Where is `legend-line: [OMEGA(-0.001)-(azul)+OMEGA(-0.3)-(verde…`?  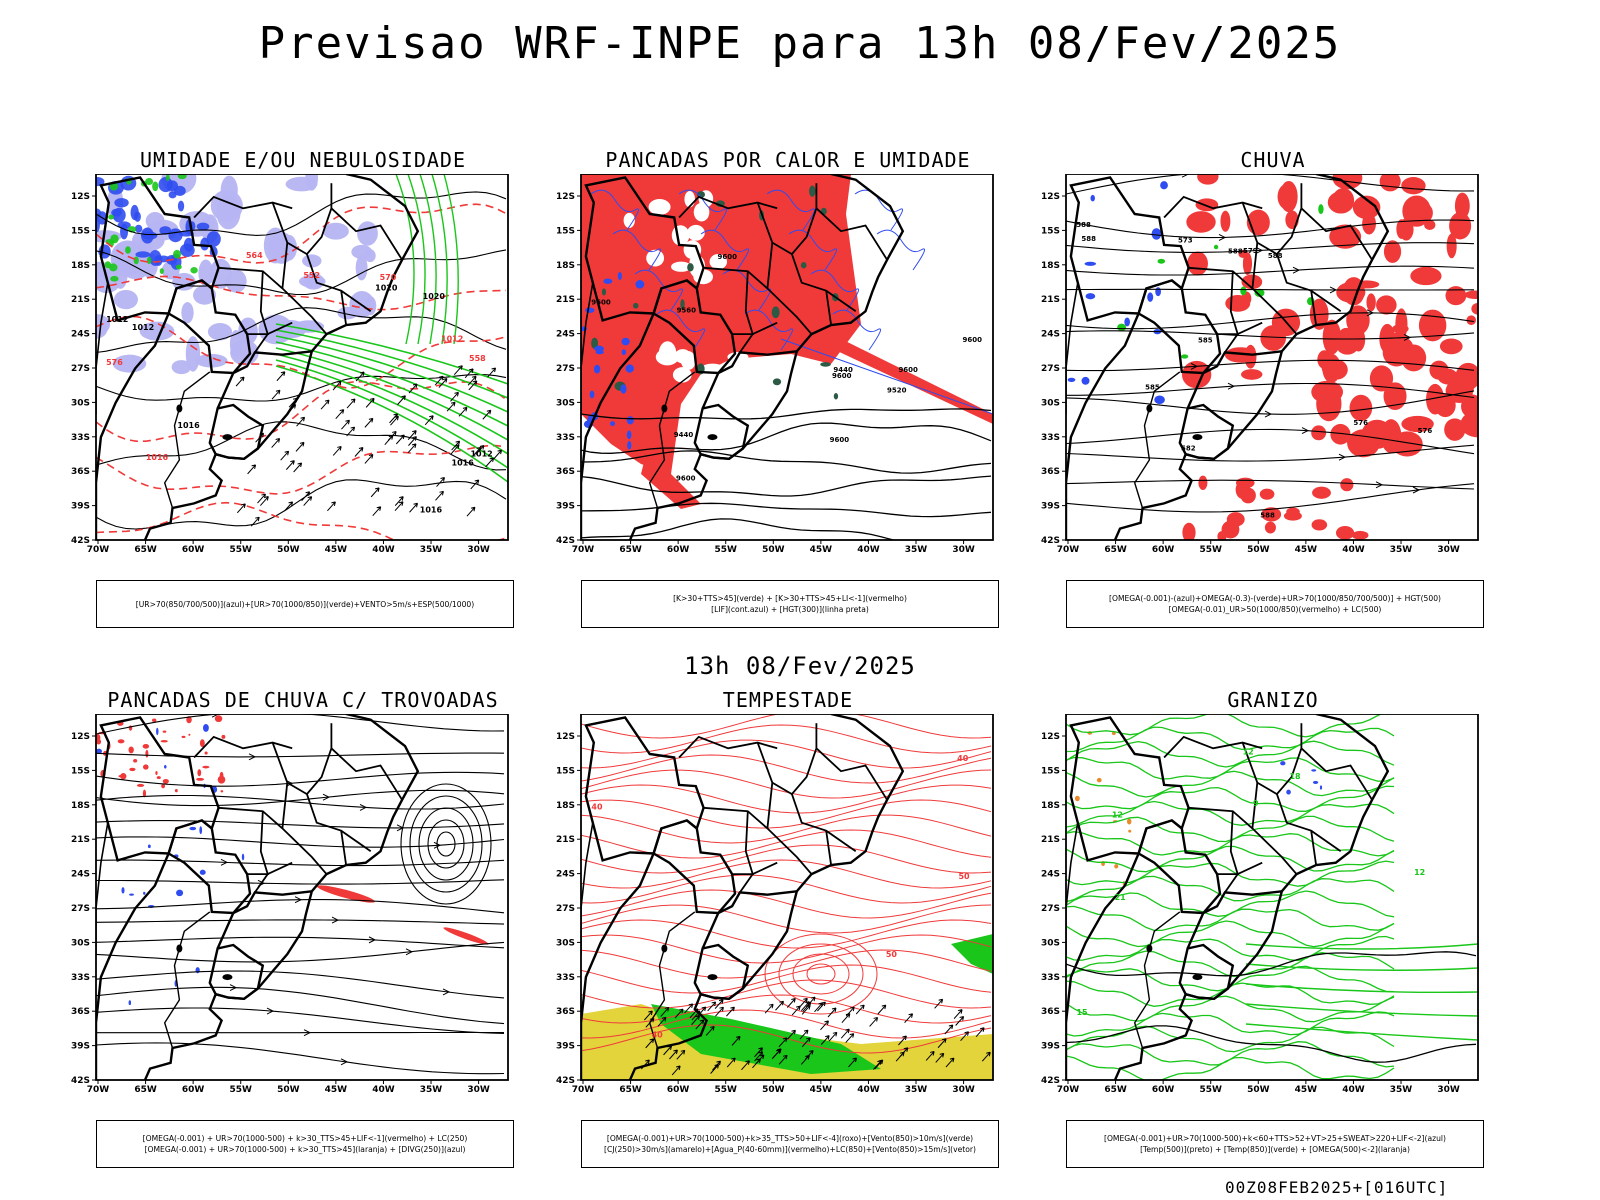 legend-line: [OMEGA(-0.001)-(azul)+OMEGA(-0.3)-(verde… is located at coordinates (1275, 598).